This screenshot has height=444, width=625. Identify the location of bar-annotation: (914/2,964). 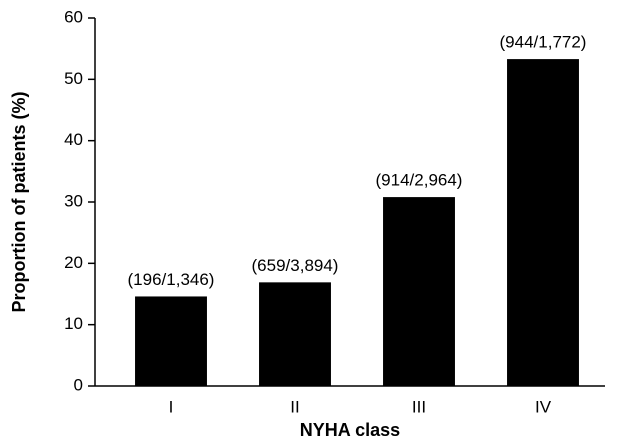
(419, 180).